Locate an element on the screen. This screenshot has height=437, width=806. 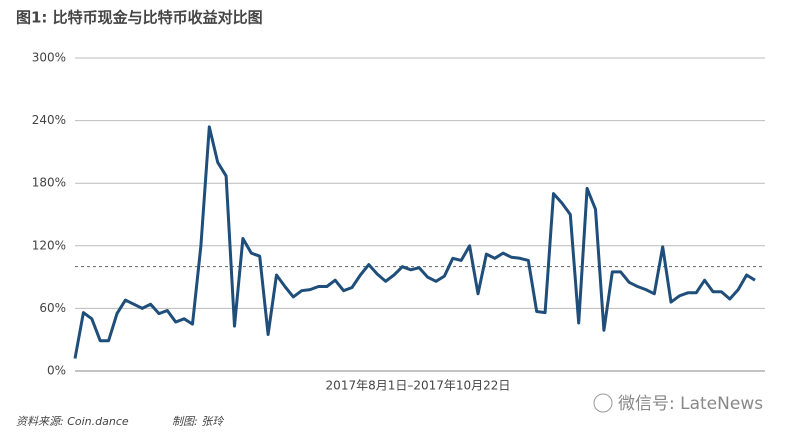
y-tick-label: 240% is located at coordinates (49, 120).